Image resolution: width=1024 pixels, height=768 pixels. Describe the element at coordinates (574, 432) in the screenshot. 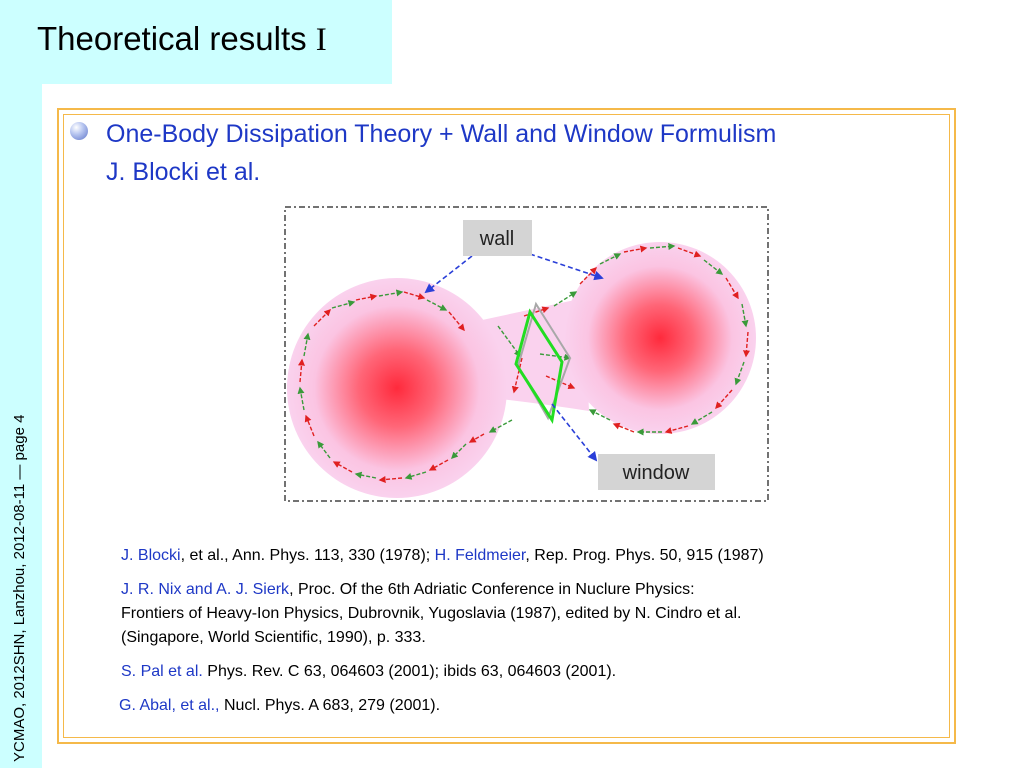

I see `window-pointer` at that location.